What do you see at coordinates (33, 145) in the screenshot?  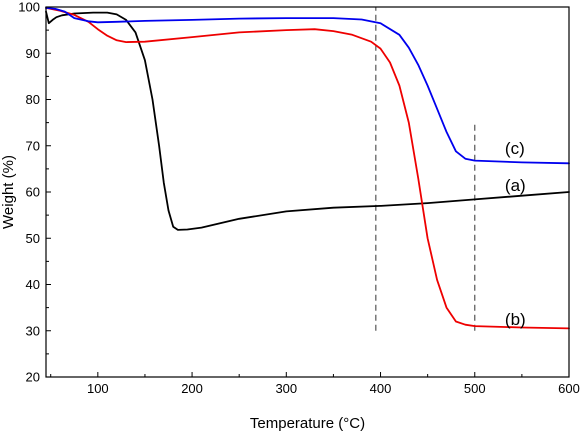 I see `y-tick-label: 70` at bounding box center [33, 145].